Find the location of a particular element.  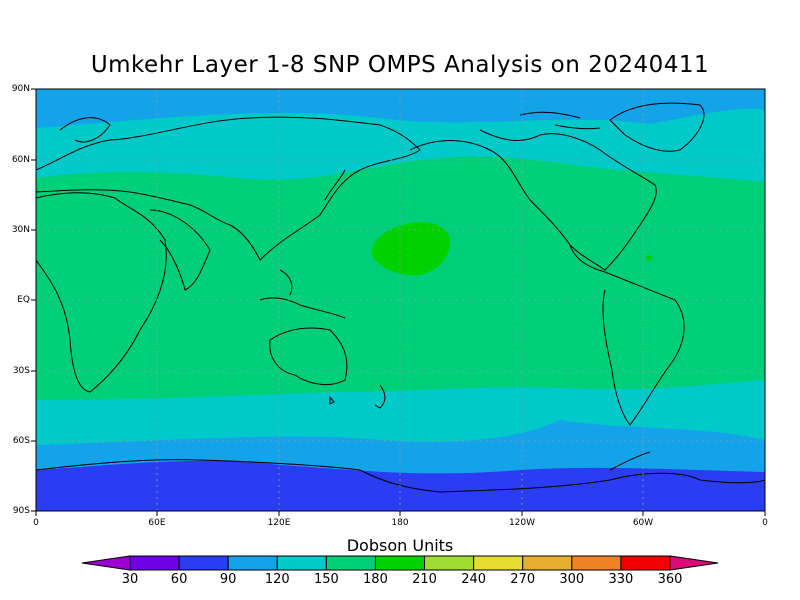

colorbar-label: 60 is located at coordinates (179, 579).